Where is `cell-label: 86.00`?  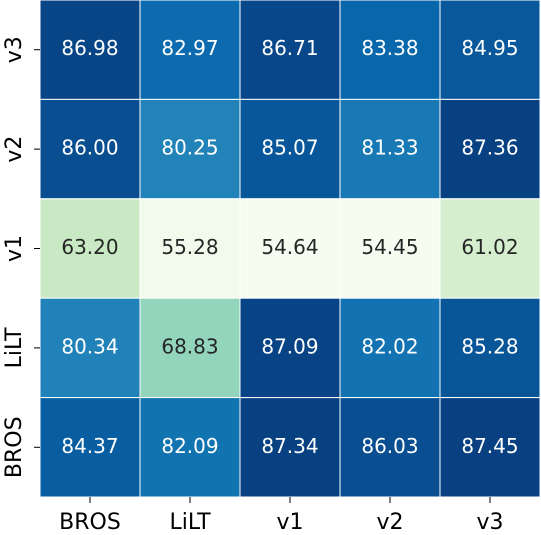
cell-label: 86.00 is located at coordinates (89, 148).